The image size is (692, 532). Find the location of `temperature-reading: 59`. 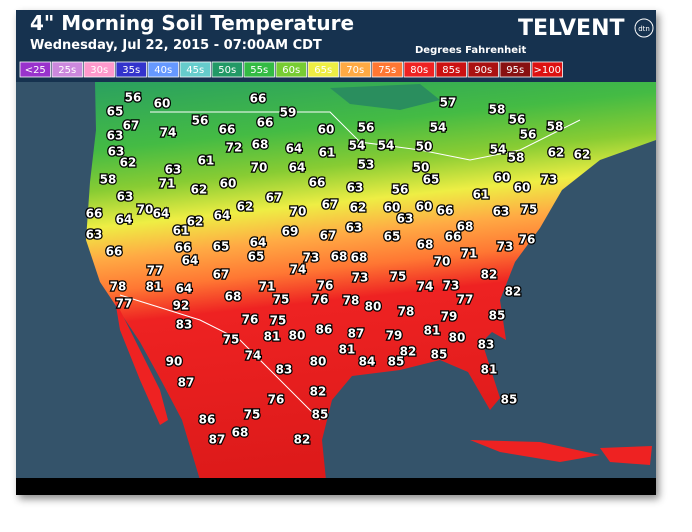

temperature-reading: 59 is located at coordinates (288, 113).